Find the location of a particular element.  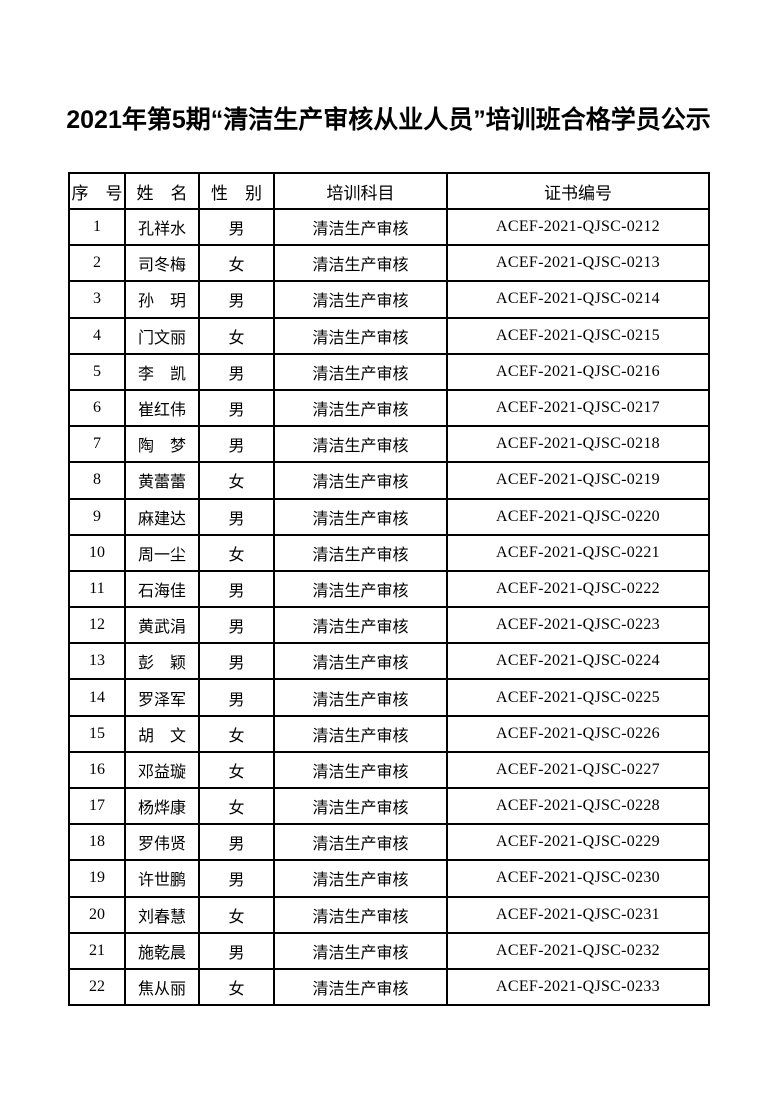

table-row: 2 司冬梅女清洁生产审核 ACEF-2021-QJSC-0213 is located at coordinates (389, 263).